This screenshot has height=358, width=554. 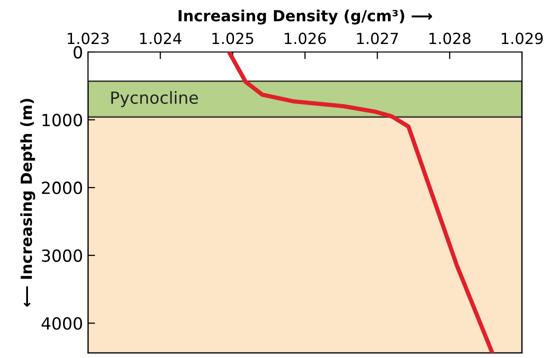 I want to click on y-axis-title: ⟵ Increasing Depth (m), so click(x=28, y=202).